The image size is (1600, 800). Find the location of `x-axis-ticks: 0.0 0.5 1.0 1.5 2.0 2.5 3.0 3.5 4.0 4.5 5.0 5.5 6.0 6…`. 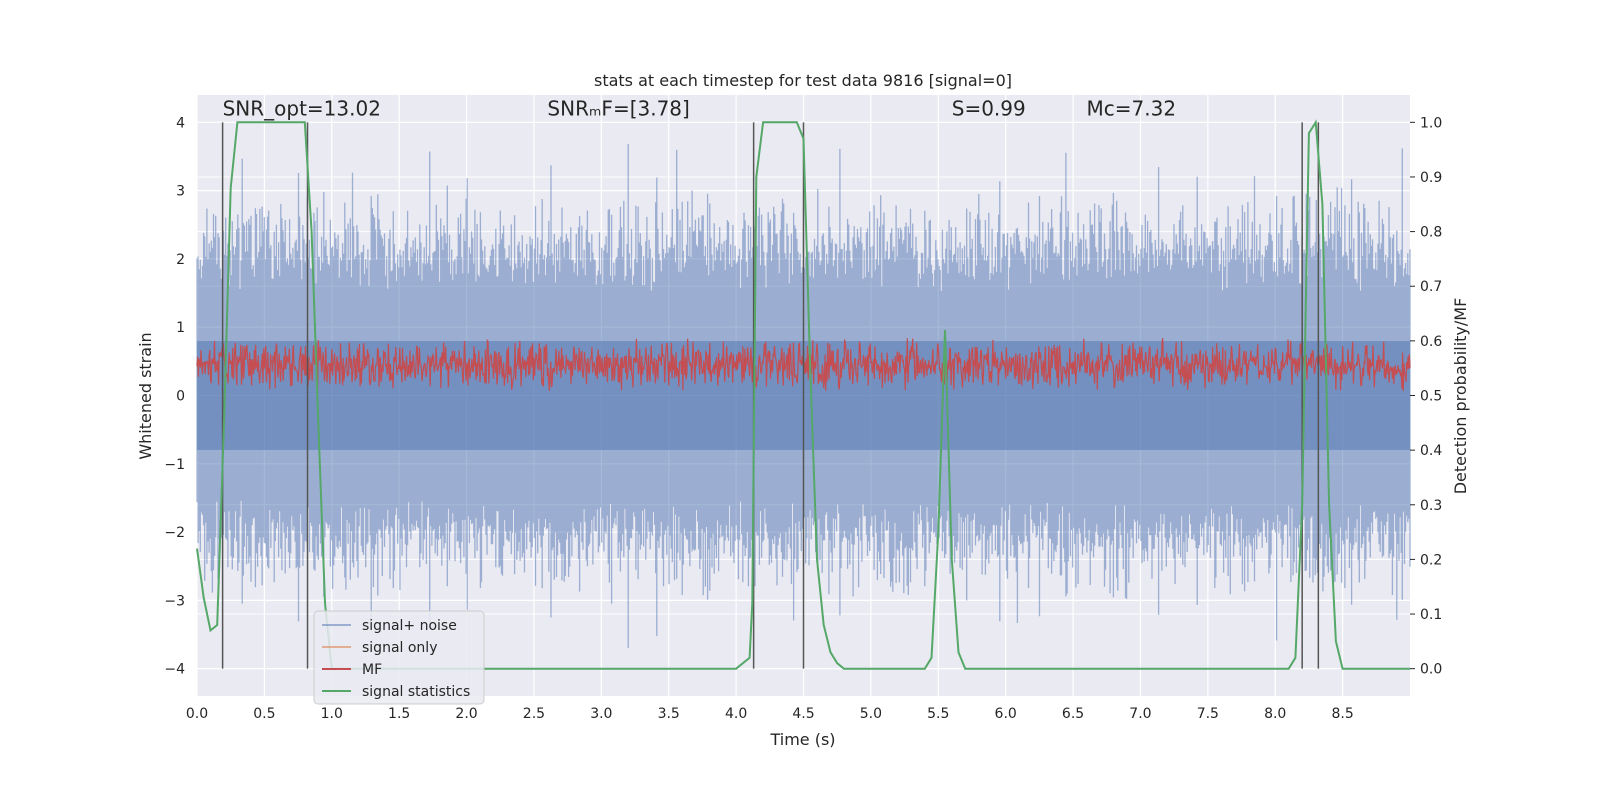

x-axis-ticks: 0.0 0.5 1.0 1.5 2.0 2.5 3.0 3.5 4.0 4.5 5.0 5.5 6.0 6… is located at coordinates (770, 714).